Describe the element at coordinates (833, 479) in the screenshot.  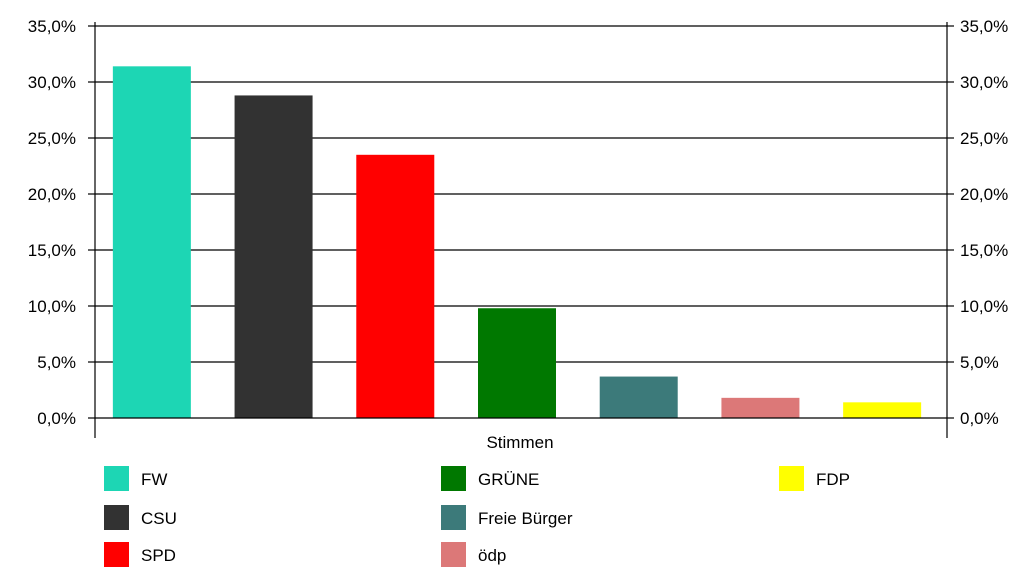
I see `legend-label: FDP` at that location.